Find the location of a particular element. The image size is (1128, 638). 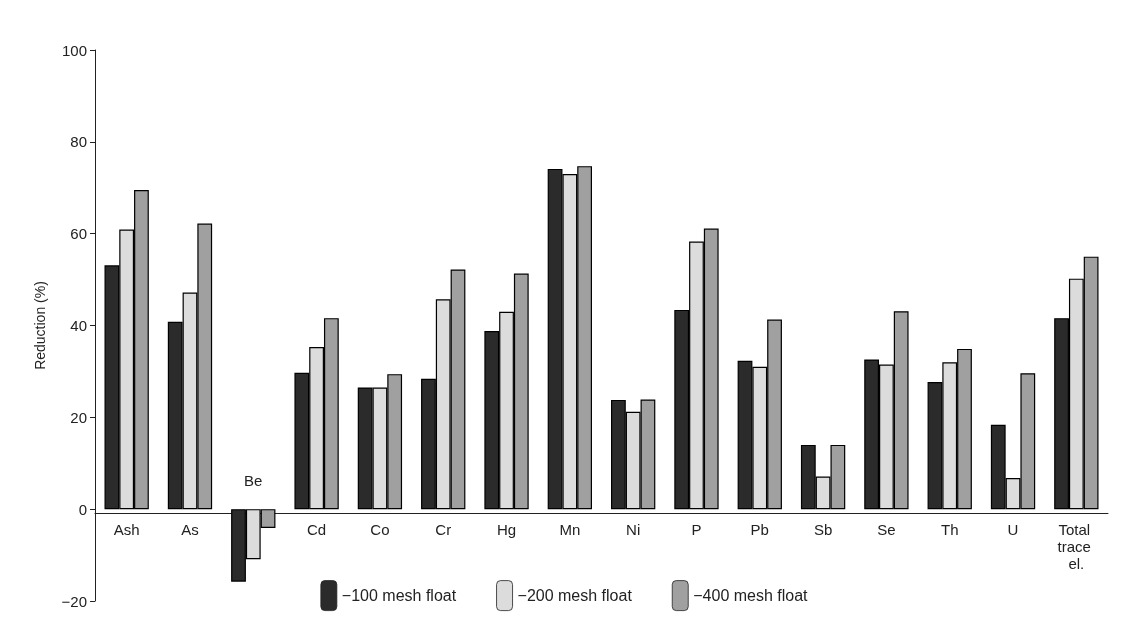

y-tick-label: 80 is located at coordinates (78, 142).